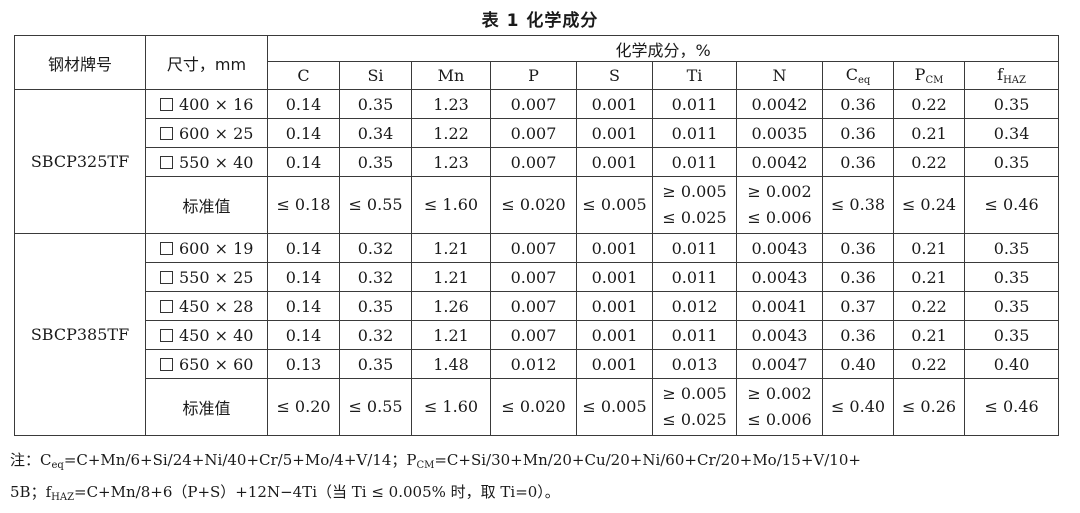 The height and width of the screenshot is (513, 1080). What do you see at coordinates (451, 306) in the screenshot?
I see `value-cell: 1.26` at bounding box center [451, 306].